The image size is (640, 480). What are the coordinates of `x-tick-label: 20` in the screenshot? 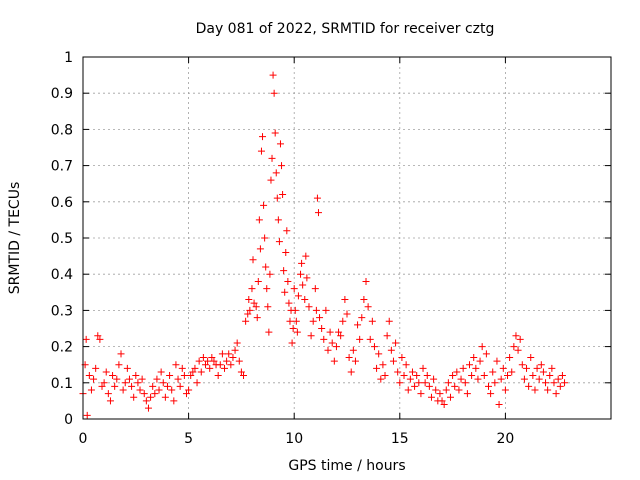 It's located at (505, 439).